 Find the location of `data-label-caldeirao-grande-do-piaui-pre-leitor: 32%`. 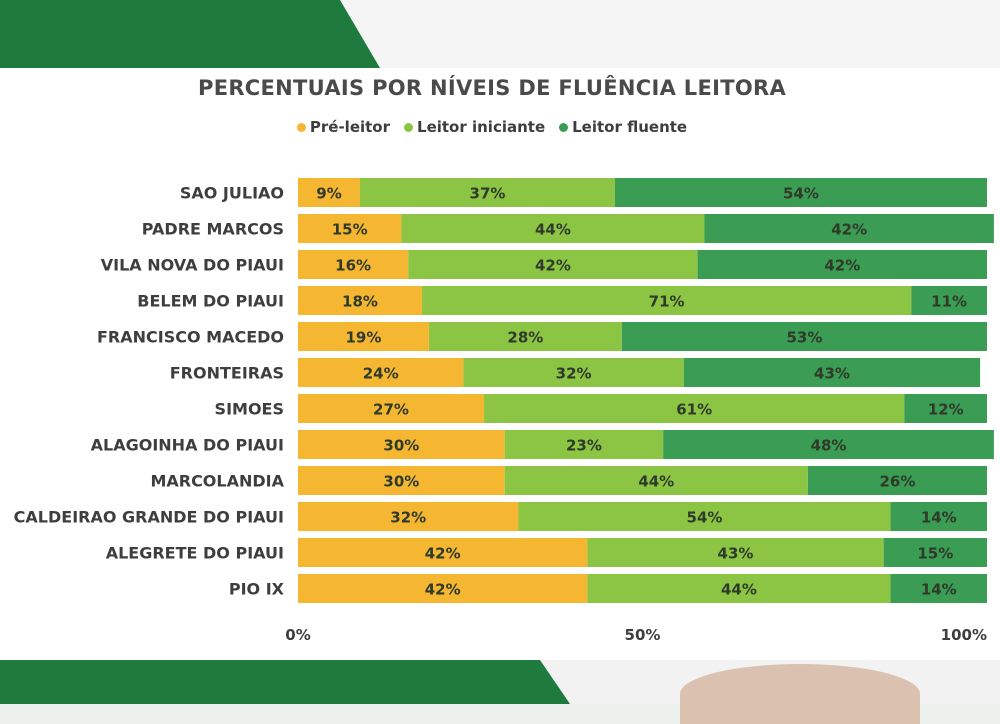

data-label-caldeirao-grande-do-piaui-pre-leitor: 32% is located at coordinates (408, 518).